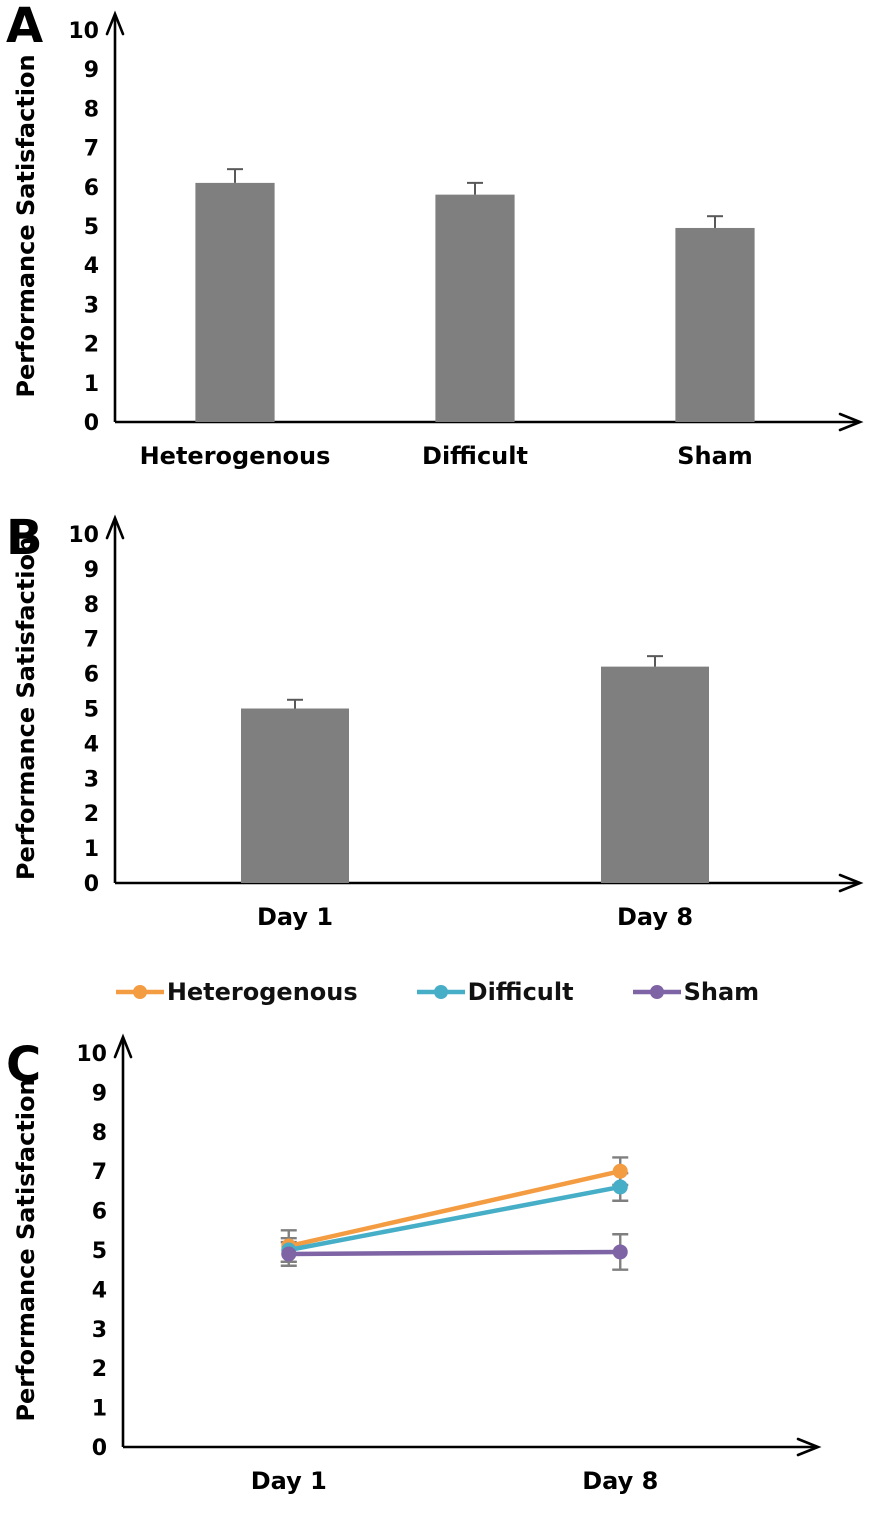 The image size is (874, 1527). Describe the element at coordinates (25, 27) in the screenshot. I see `panel-a-letter: A` at that location.